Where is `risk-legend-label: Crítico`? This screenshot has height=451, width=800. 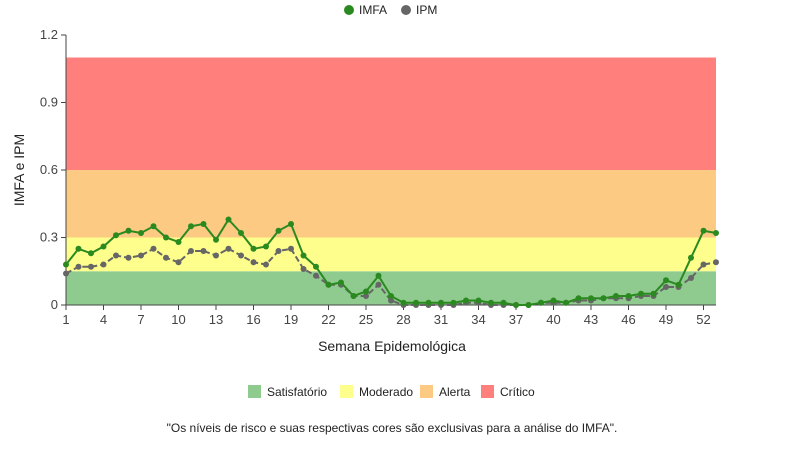 risk-legend-label: Crítico is located at coordinates (517, 392).